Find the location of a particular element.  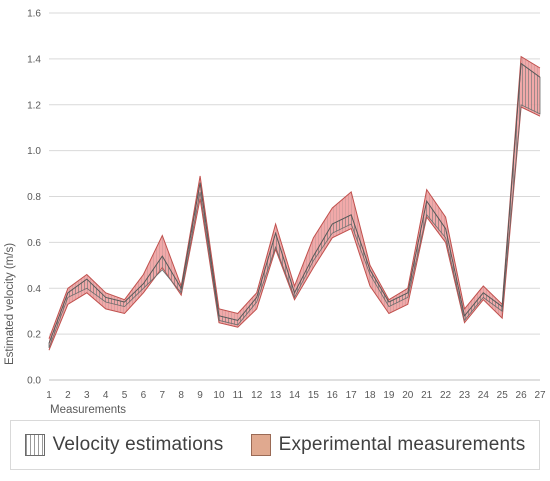

y-tick-label: 1.6 is located at coordinates (34, 14).